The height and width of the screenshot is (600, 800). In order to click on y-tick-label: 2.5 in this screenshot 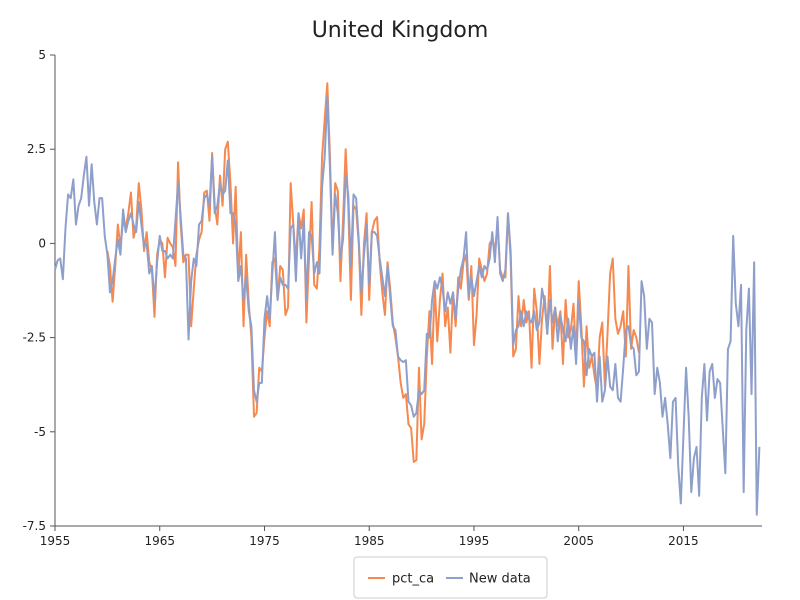, I will do `click(36, 149)`.